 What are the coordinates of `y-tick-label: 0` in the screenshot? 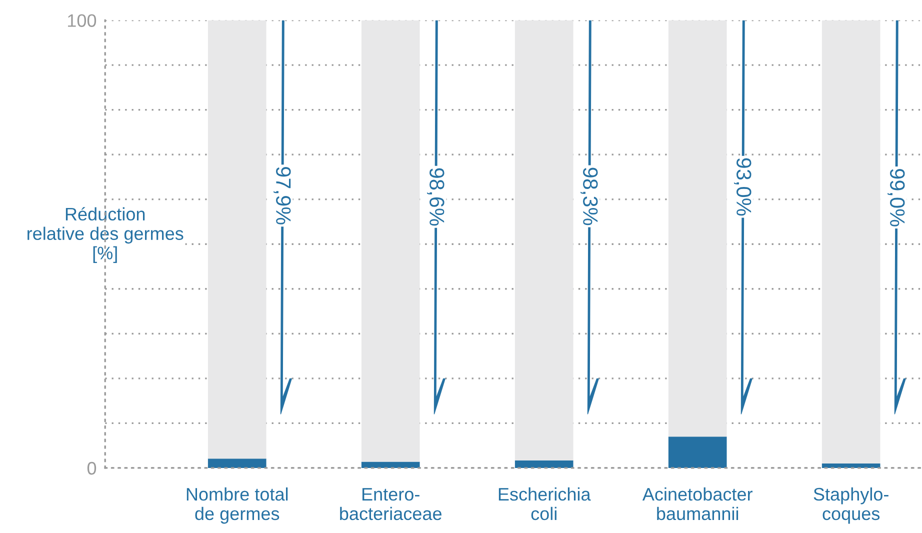 It's located at (91, 468).